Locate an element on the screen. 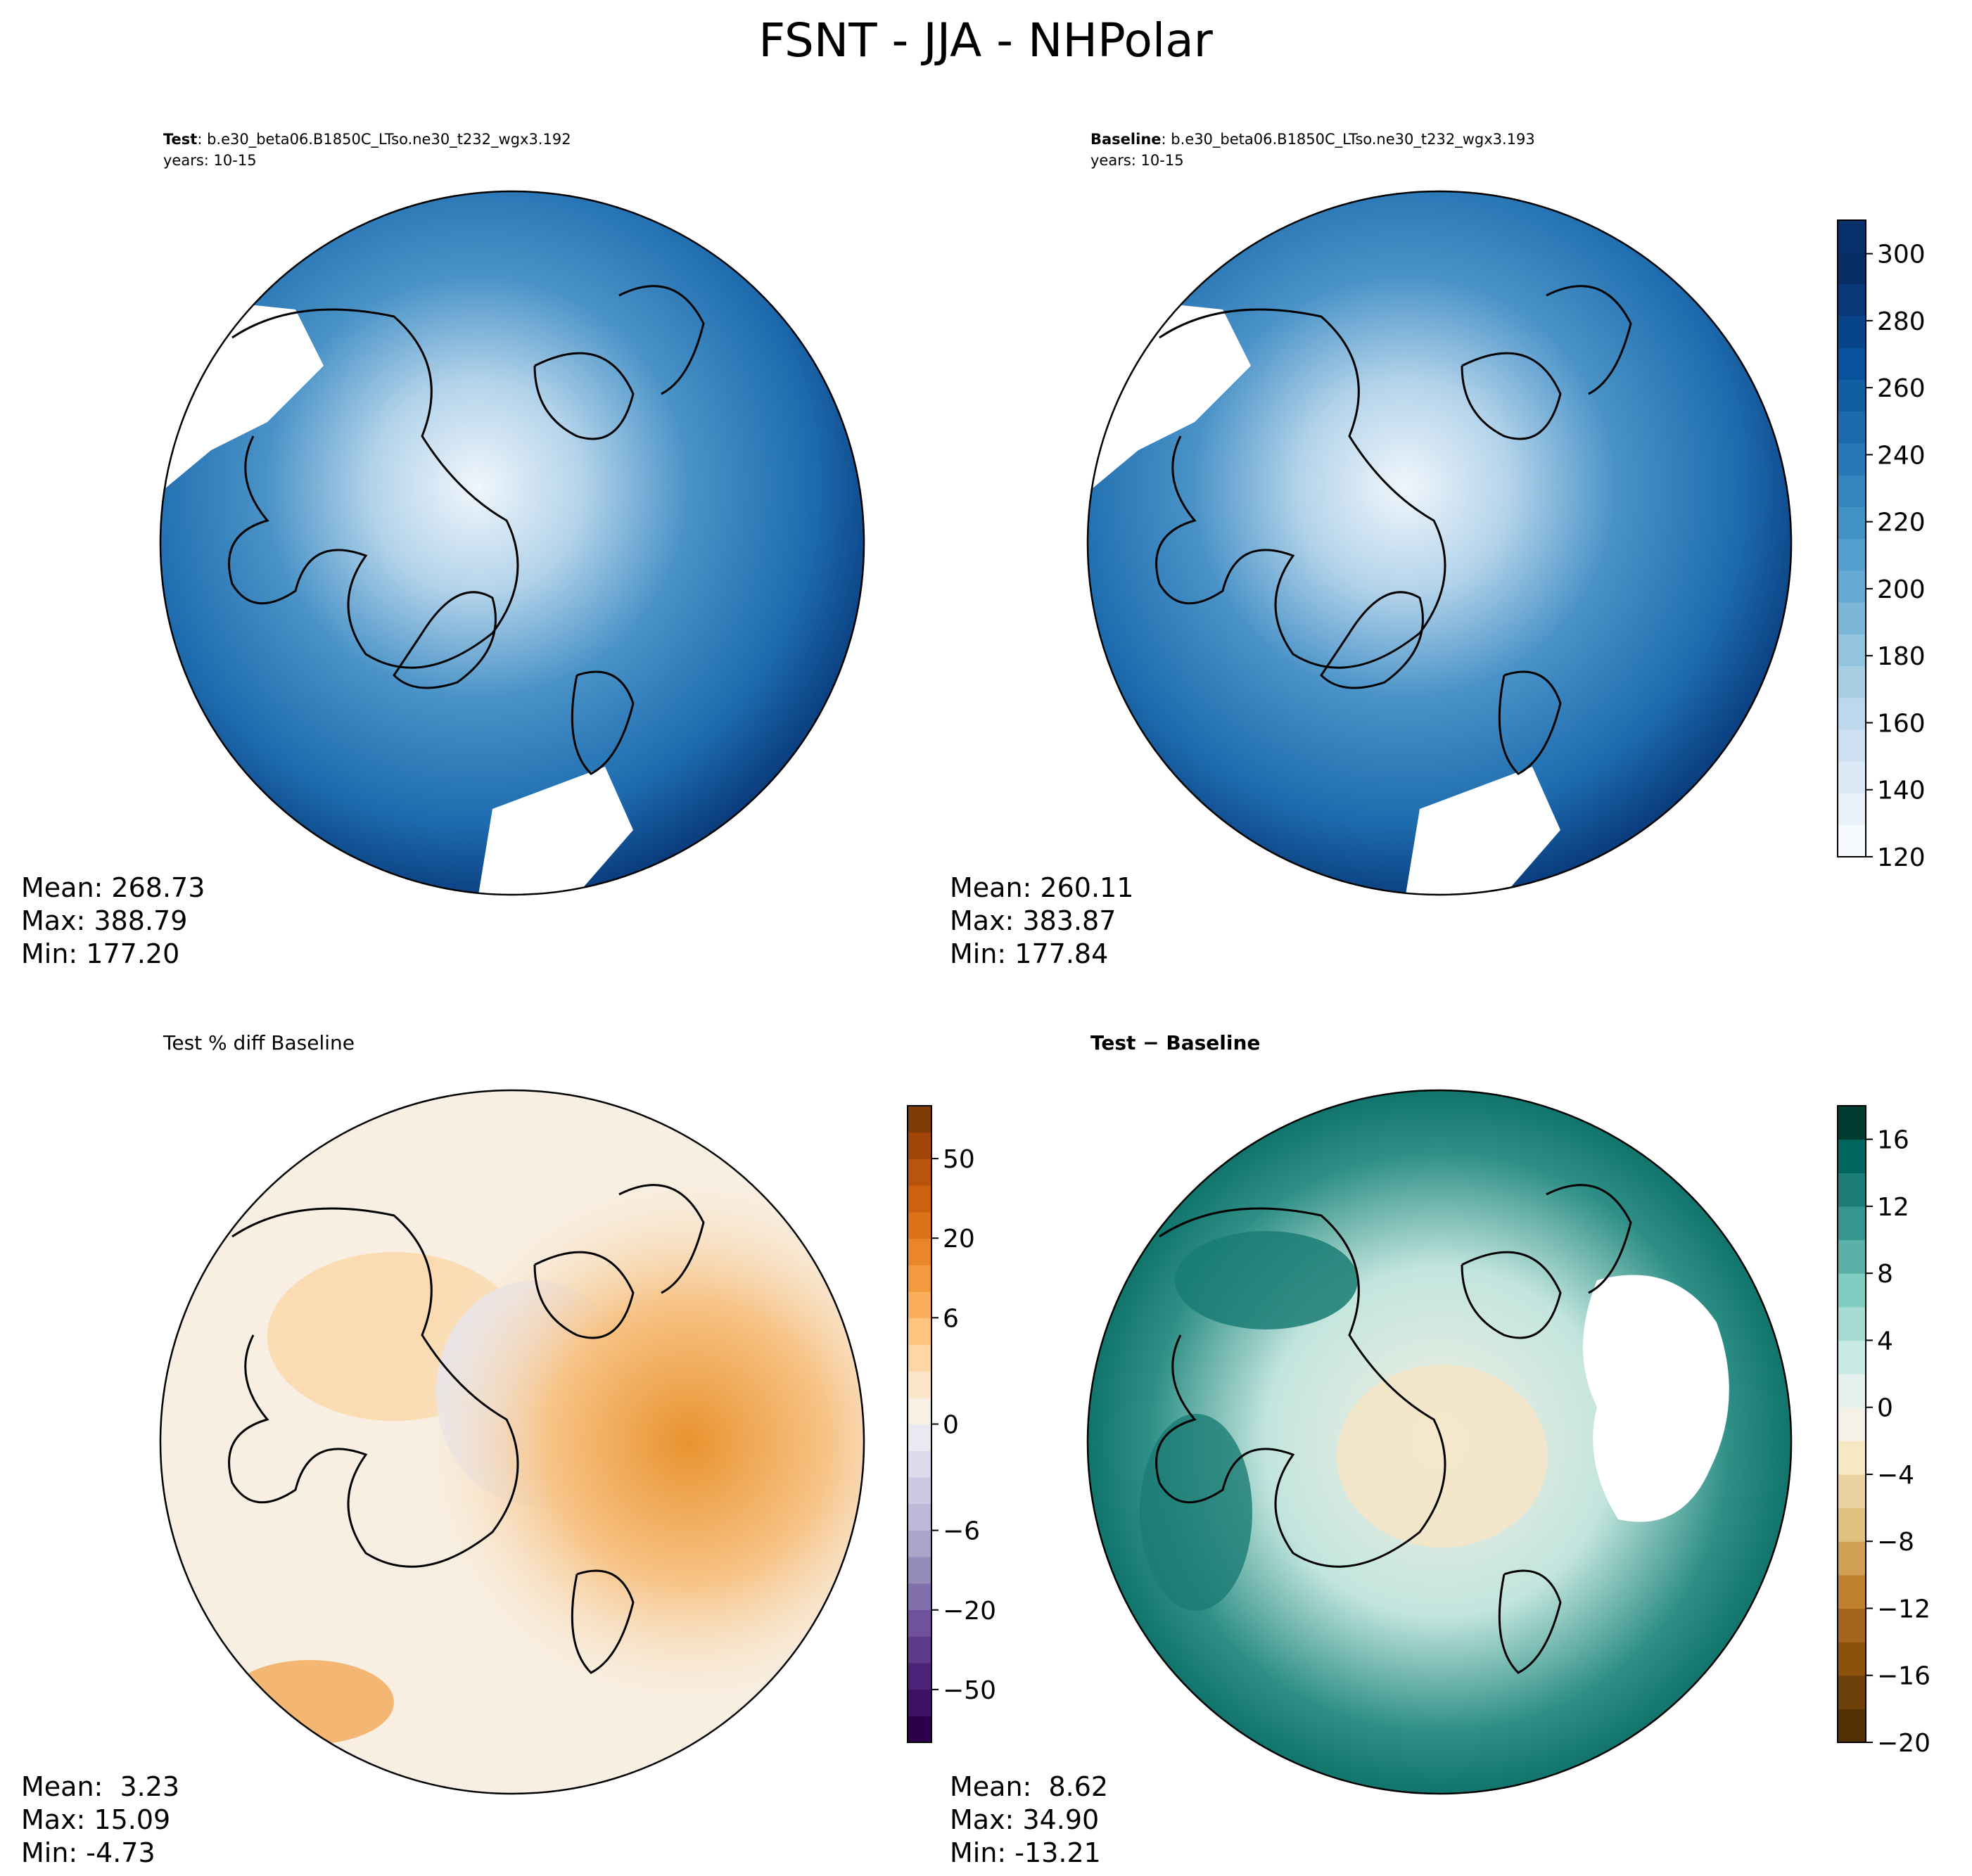  colorbar-pctdiff: 50 20 6 0 −6 −20 −50 is located at coordinates (952, 1424).